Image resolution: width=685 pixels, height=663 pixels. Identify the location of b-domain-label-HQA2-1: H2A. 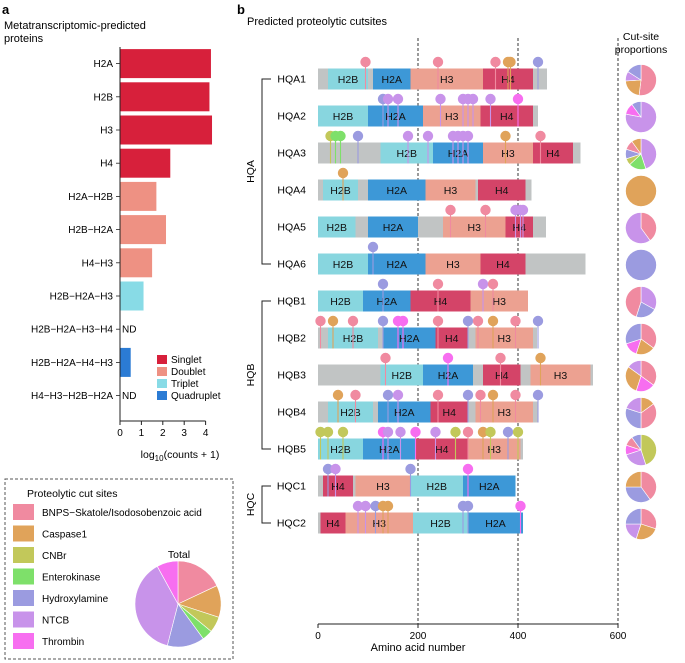
(395, 117).